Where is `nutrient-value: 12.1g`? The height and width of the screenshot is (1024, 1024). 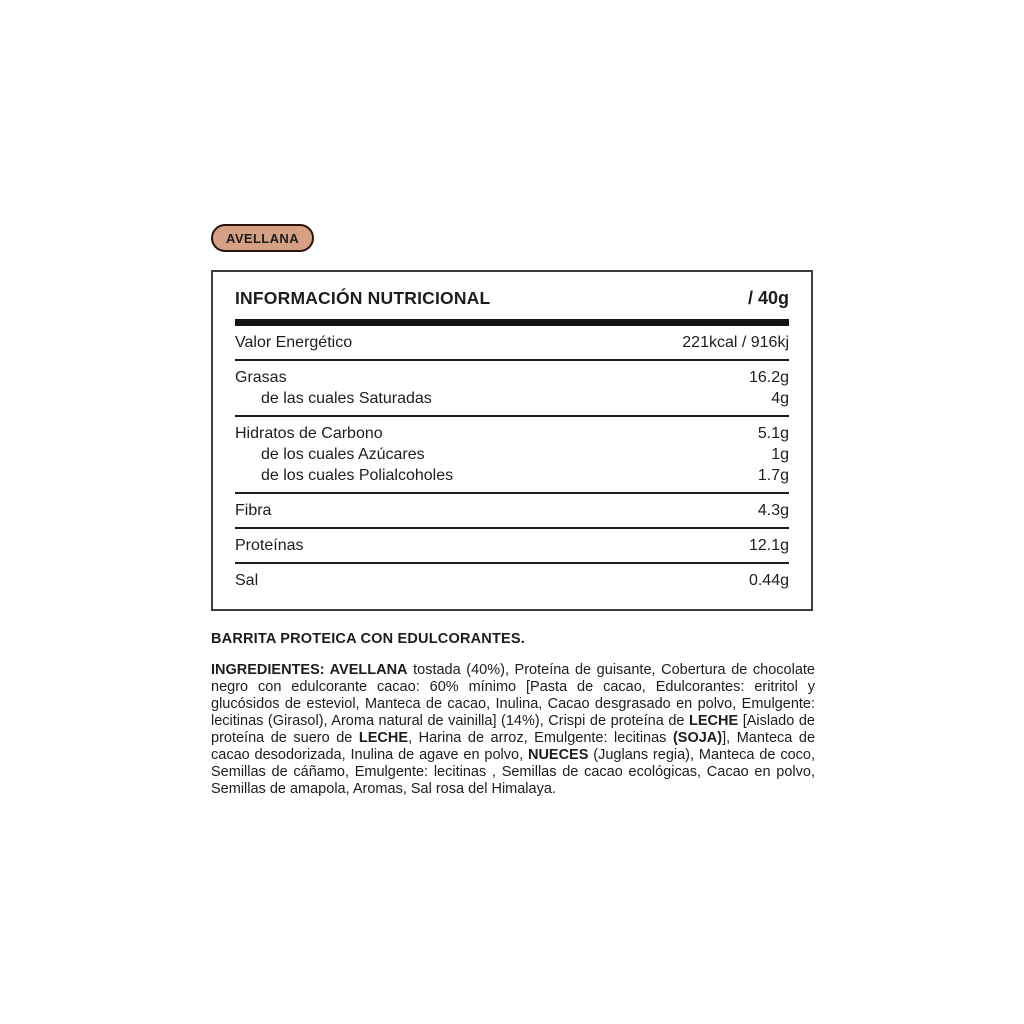 nutrient-value: 12.1g is located at coordinates (768, 545).